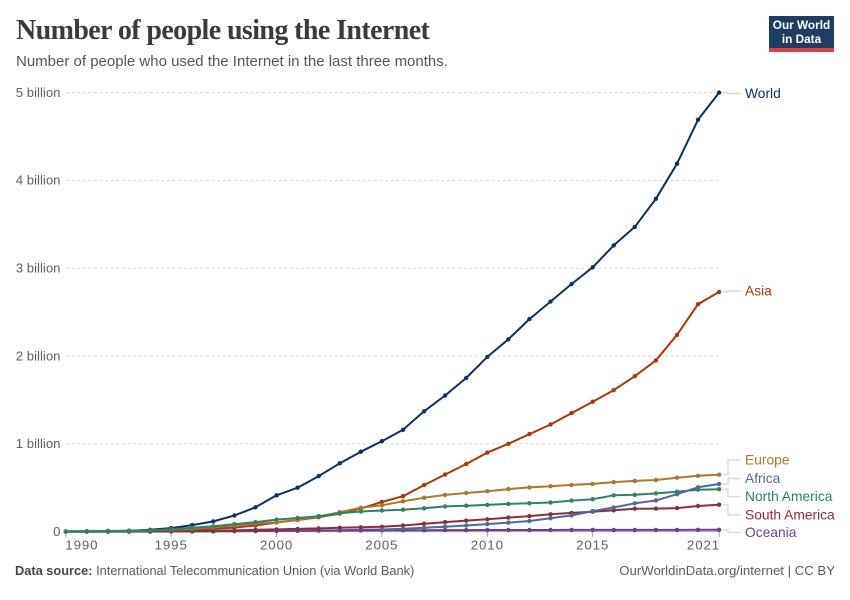 The height and width of the screenshot is (600, 850). What do you see at coordinates (38, 355) in the screenshot?
I see `svg-text: 2 billion` at bounding box center [38, 355].